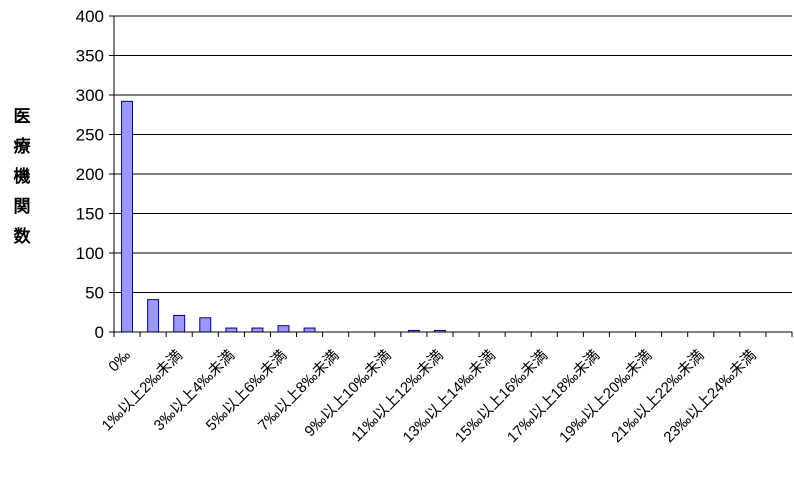 Image resolution: width=794 pixels, height=490 pixels. What do you see at coordinates (90, 135) in the screenshot?
I see `y-tick-label: 250` at bounding box center [90, 135].